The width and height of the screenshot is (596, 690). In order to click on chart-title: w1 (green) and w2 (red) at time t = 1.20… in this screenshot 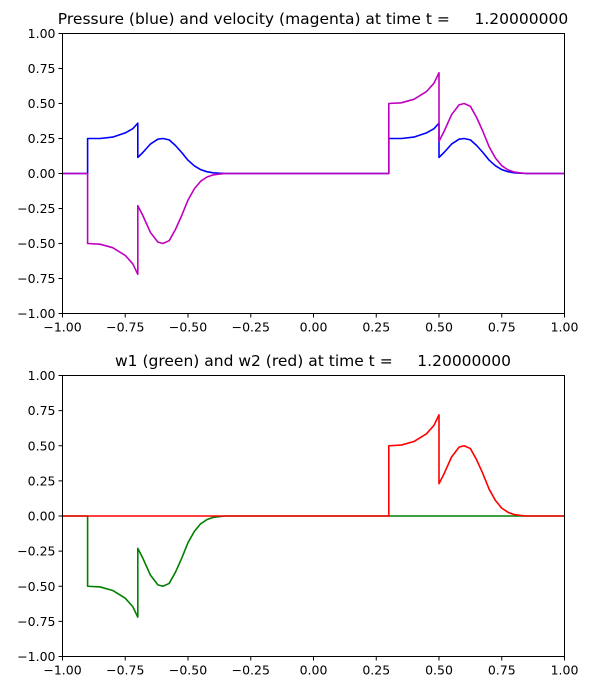, I will do `click(313, 361)`.